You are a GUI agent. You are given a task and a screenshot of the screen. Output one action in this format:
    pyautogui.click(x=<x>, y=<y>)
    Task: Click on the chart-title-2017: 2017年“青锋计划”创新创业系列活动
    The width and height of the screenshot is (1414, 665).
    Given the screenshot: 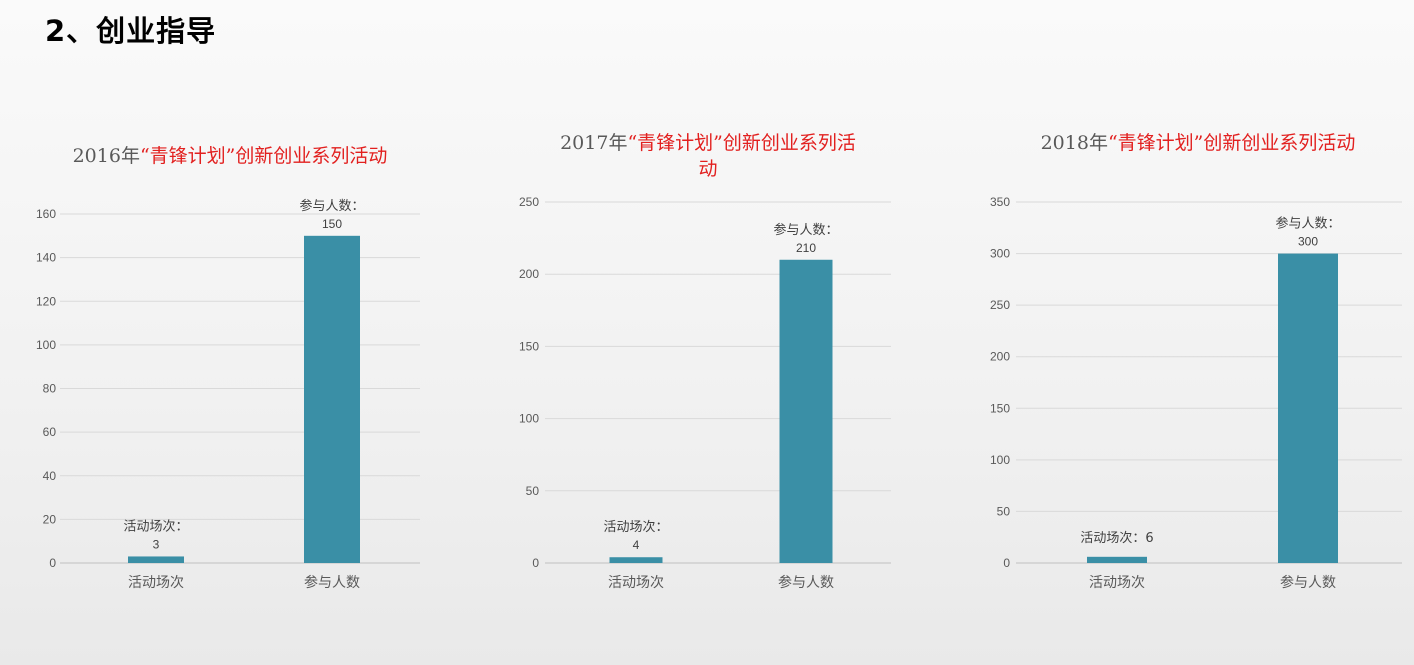 What is the action you would take?
    pyautogui.click(x=708, y=156)
    